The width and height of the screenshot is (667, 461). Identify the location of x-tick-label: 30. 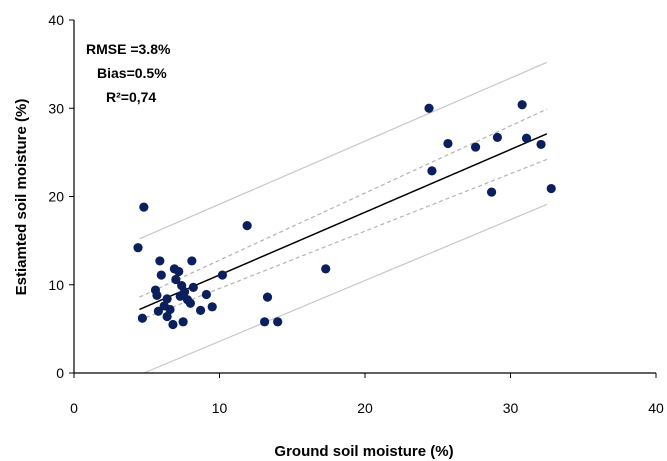
(511, 408).